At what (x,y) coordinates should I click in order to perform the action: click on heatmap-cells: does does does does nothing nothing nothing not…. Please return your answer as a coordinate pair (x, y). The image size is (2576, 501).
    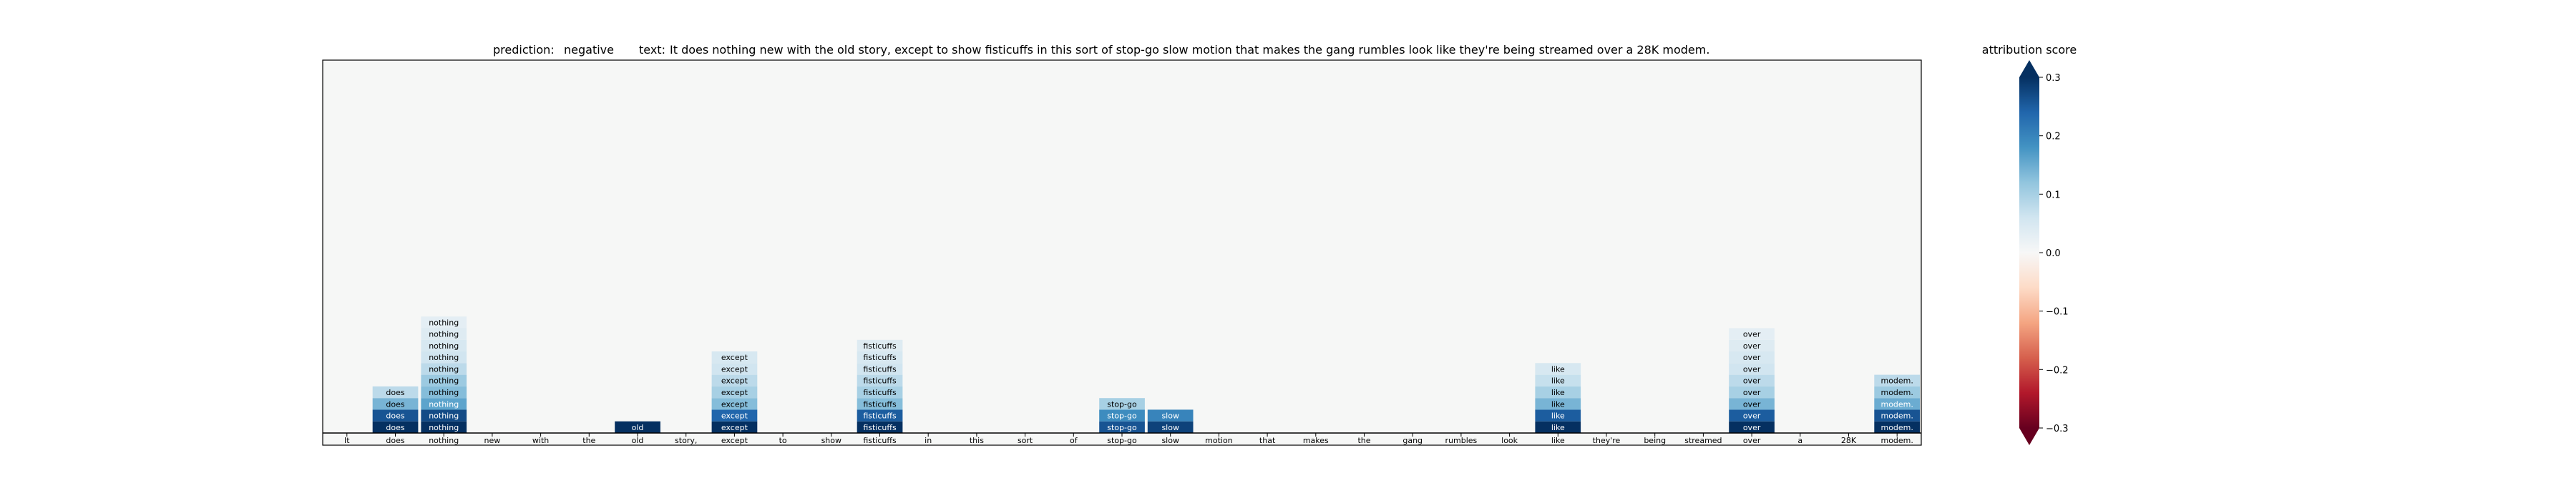
    Looking at the image, I should click on (1146, 374).